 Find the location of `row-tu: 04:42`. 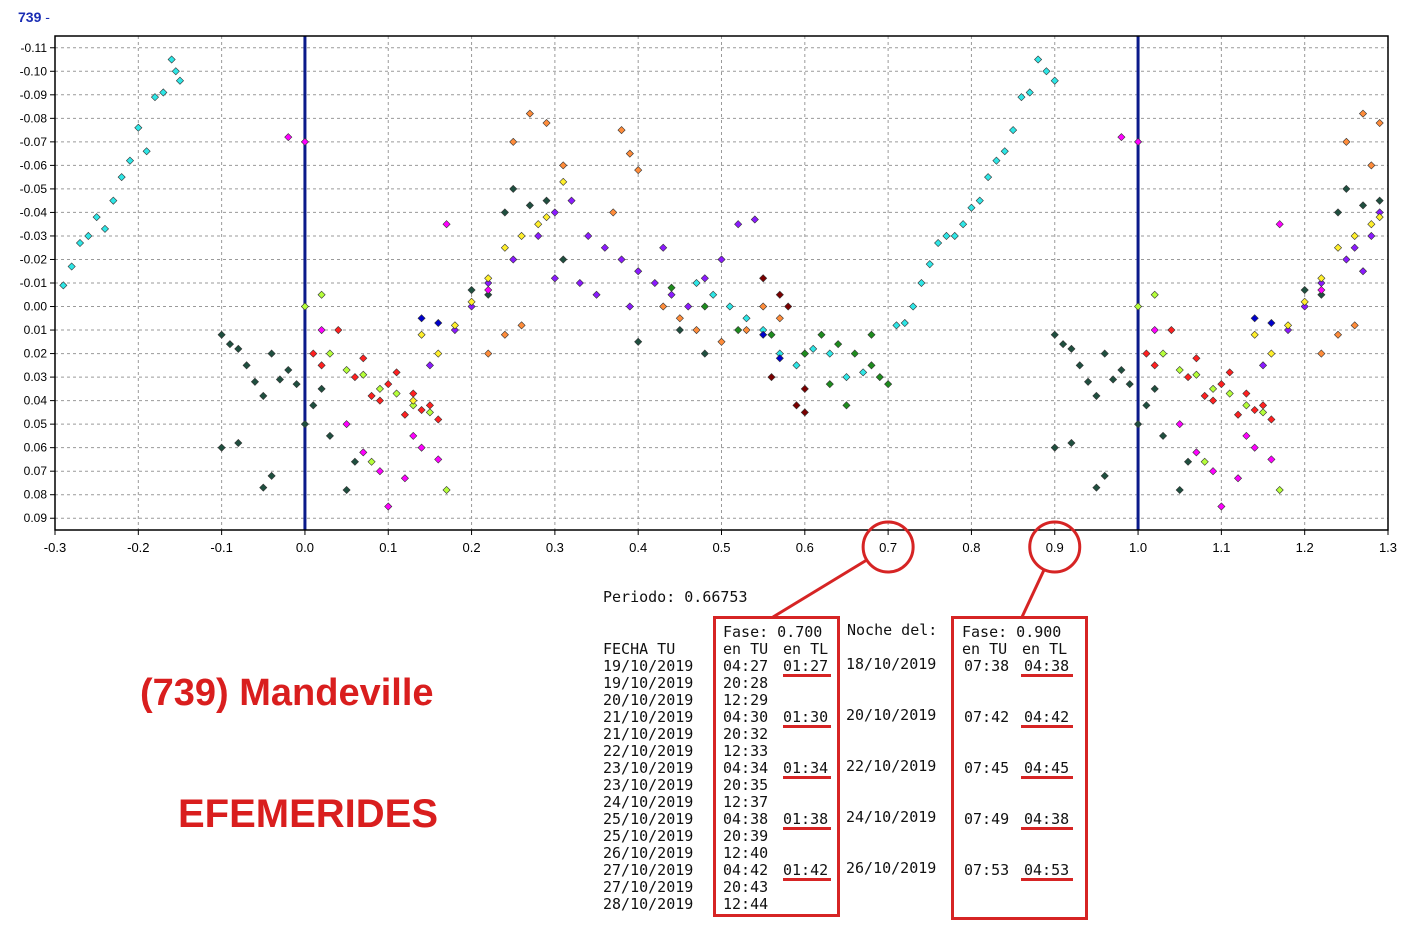

row-tu: 04:42 is located at coordinates (746, 870).